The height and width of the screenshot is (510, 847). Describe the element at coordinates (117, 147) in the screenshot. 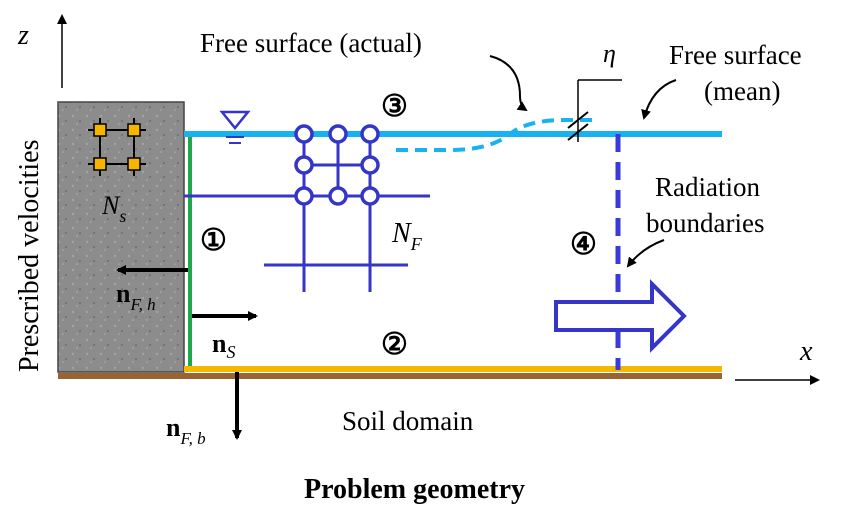

I see `structure-mesh` at that location.